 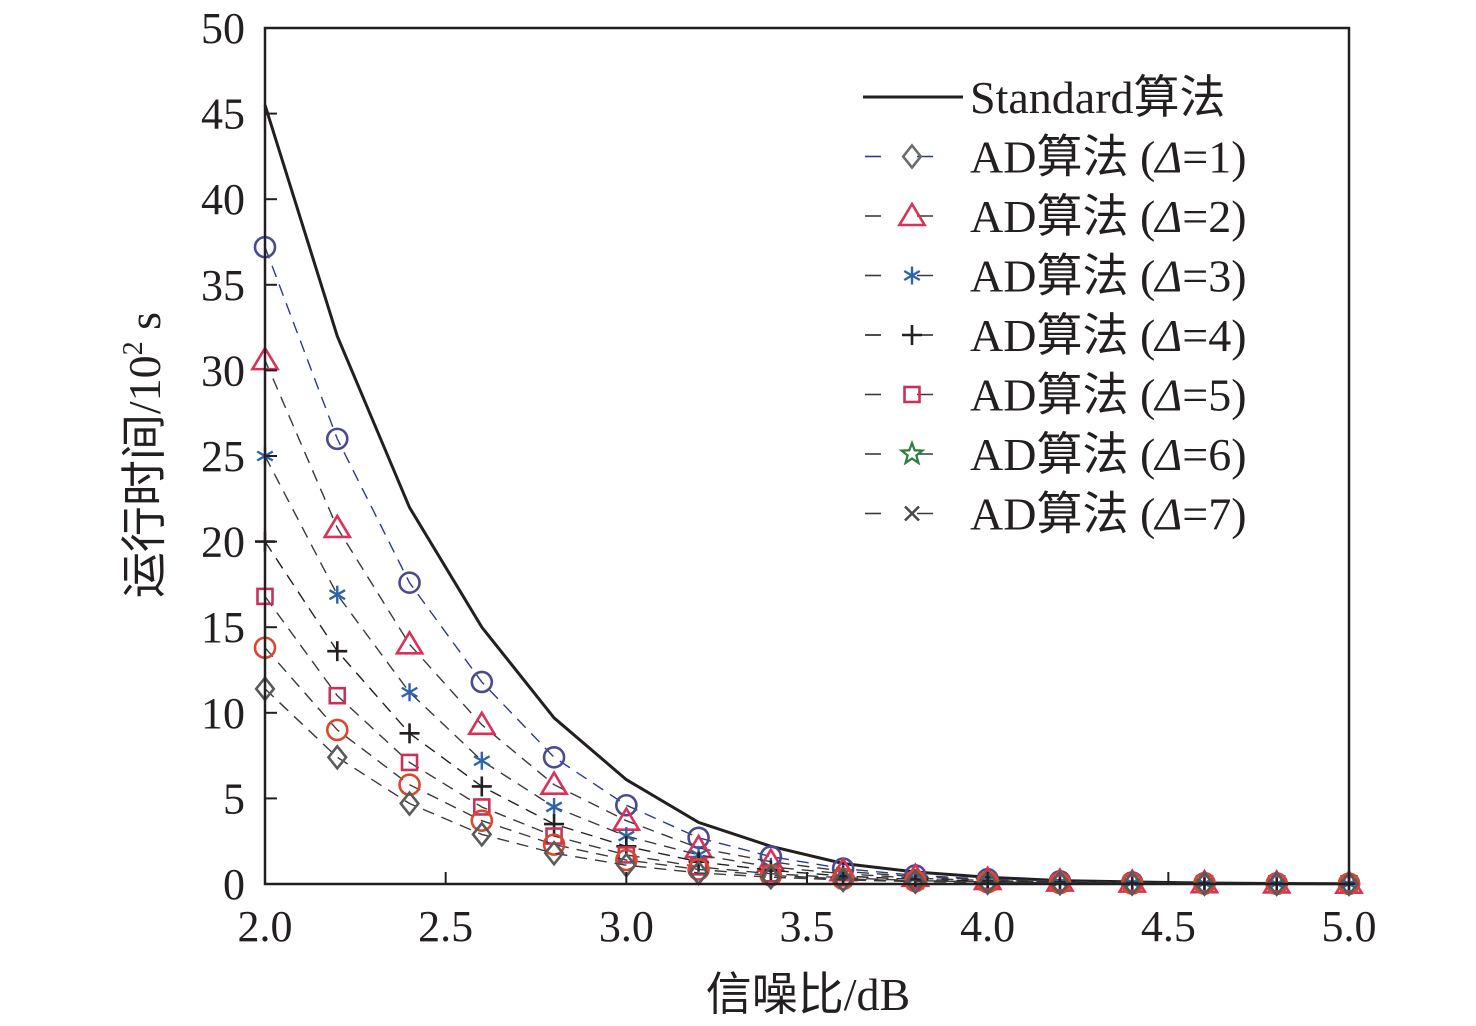 What do you see at coordinates (1062, 395) in the screenshot?
I see `legend-label-5-pre: AD算法 (` at bounding box center [1062, 395].